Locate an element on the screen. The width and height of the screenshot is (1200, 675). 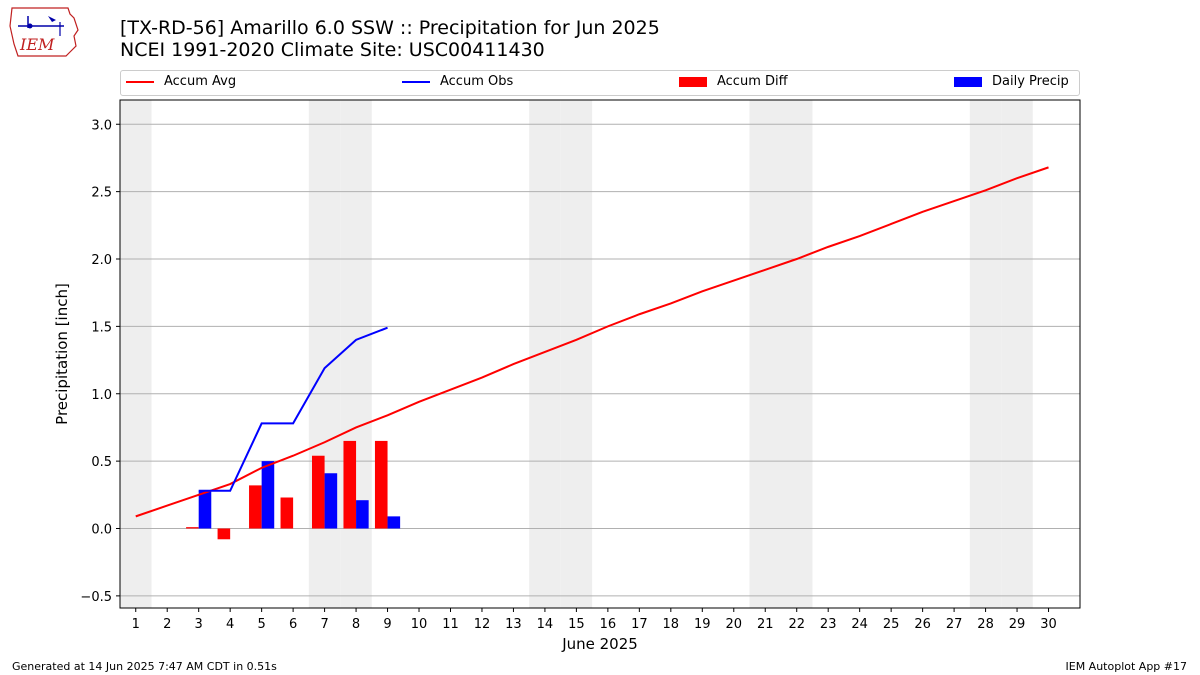
x-tick-label: 10 is located at coordinates (419, 624).